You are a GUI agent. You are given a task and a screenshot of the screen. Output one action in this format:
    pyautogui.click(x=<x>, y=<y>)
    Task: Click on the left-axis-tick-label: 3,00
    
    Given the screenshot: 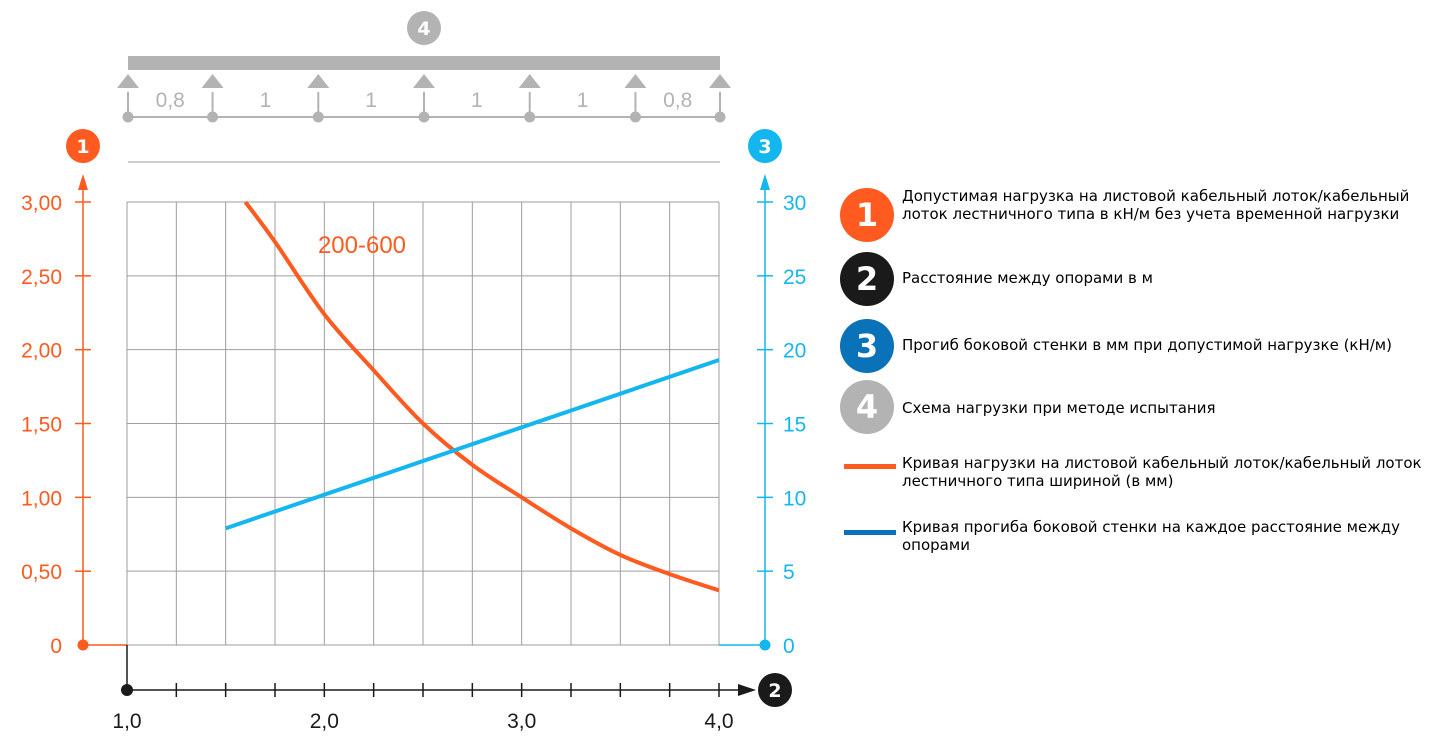 What is the action you would take?
    pyautogui.click(x=41, y=203)
    